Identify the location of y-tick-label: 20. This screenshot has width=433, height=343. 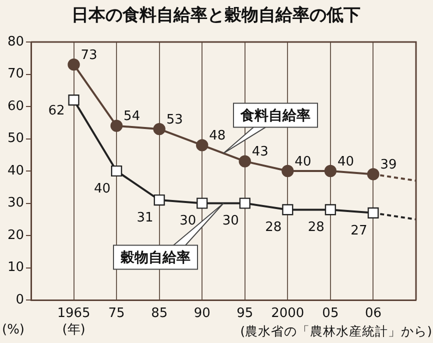
(15, 235).